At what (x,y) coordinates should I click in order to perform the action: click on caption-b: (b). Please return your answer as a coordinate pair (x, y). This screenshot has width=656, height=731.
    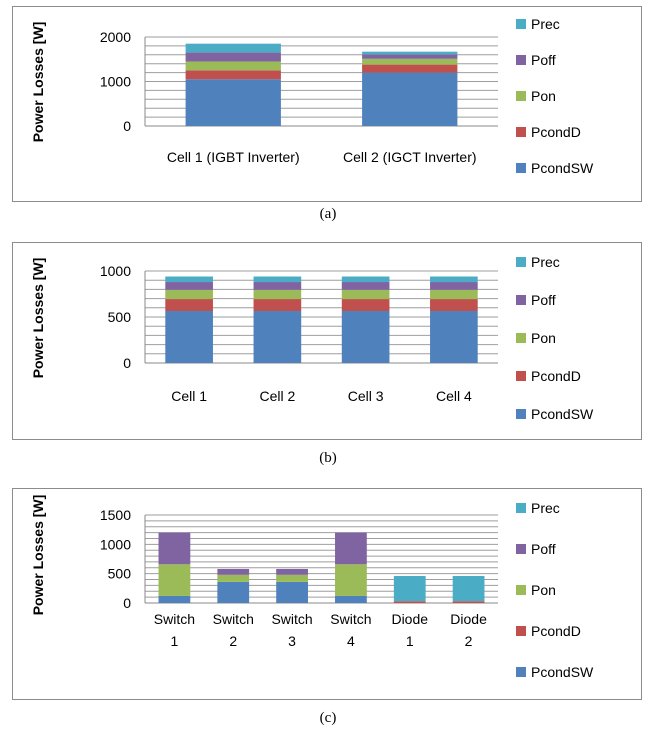
    Looking at the image, I should click on (328, 458).